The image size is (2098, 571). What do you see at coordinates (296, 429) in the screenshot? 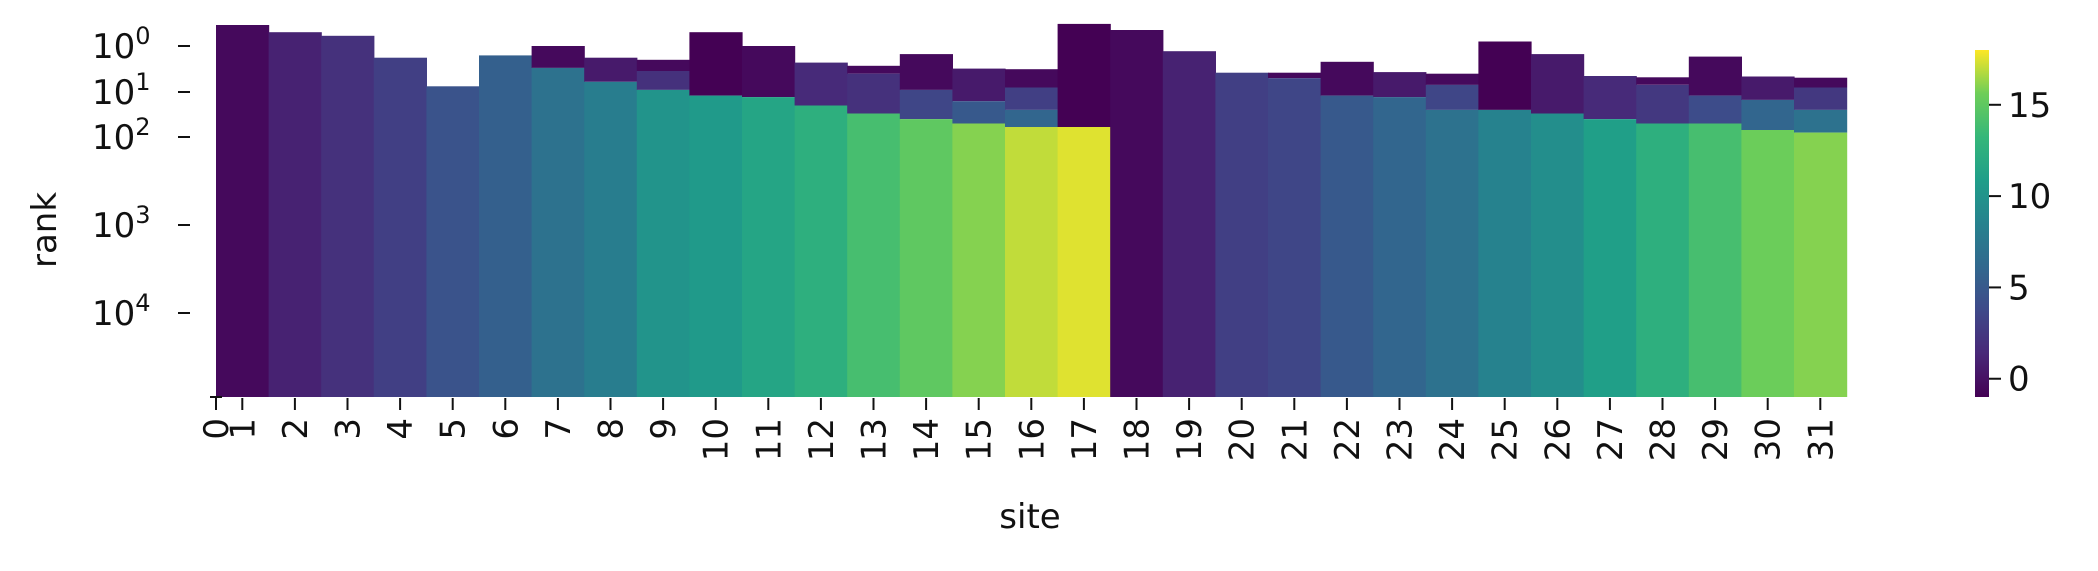
I see `x-tick-label-2: 2` at bounding box center [296, 429].